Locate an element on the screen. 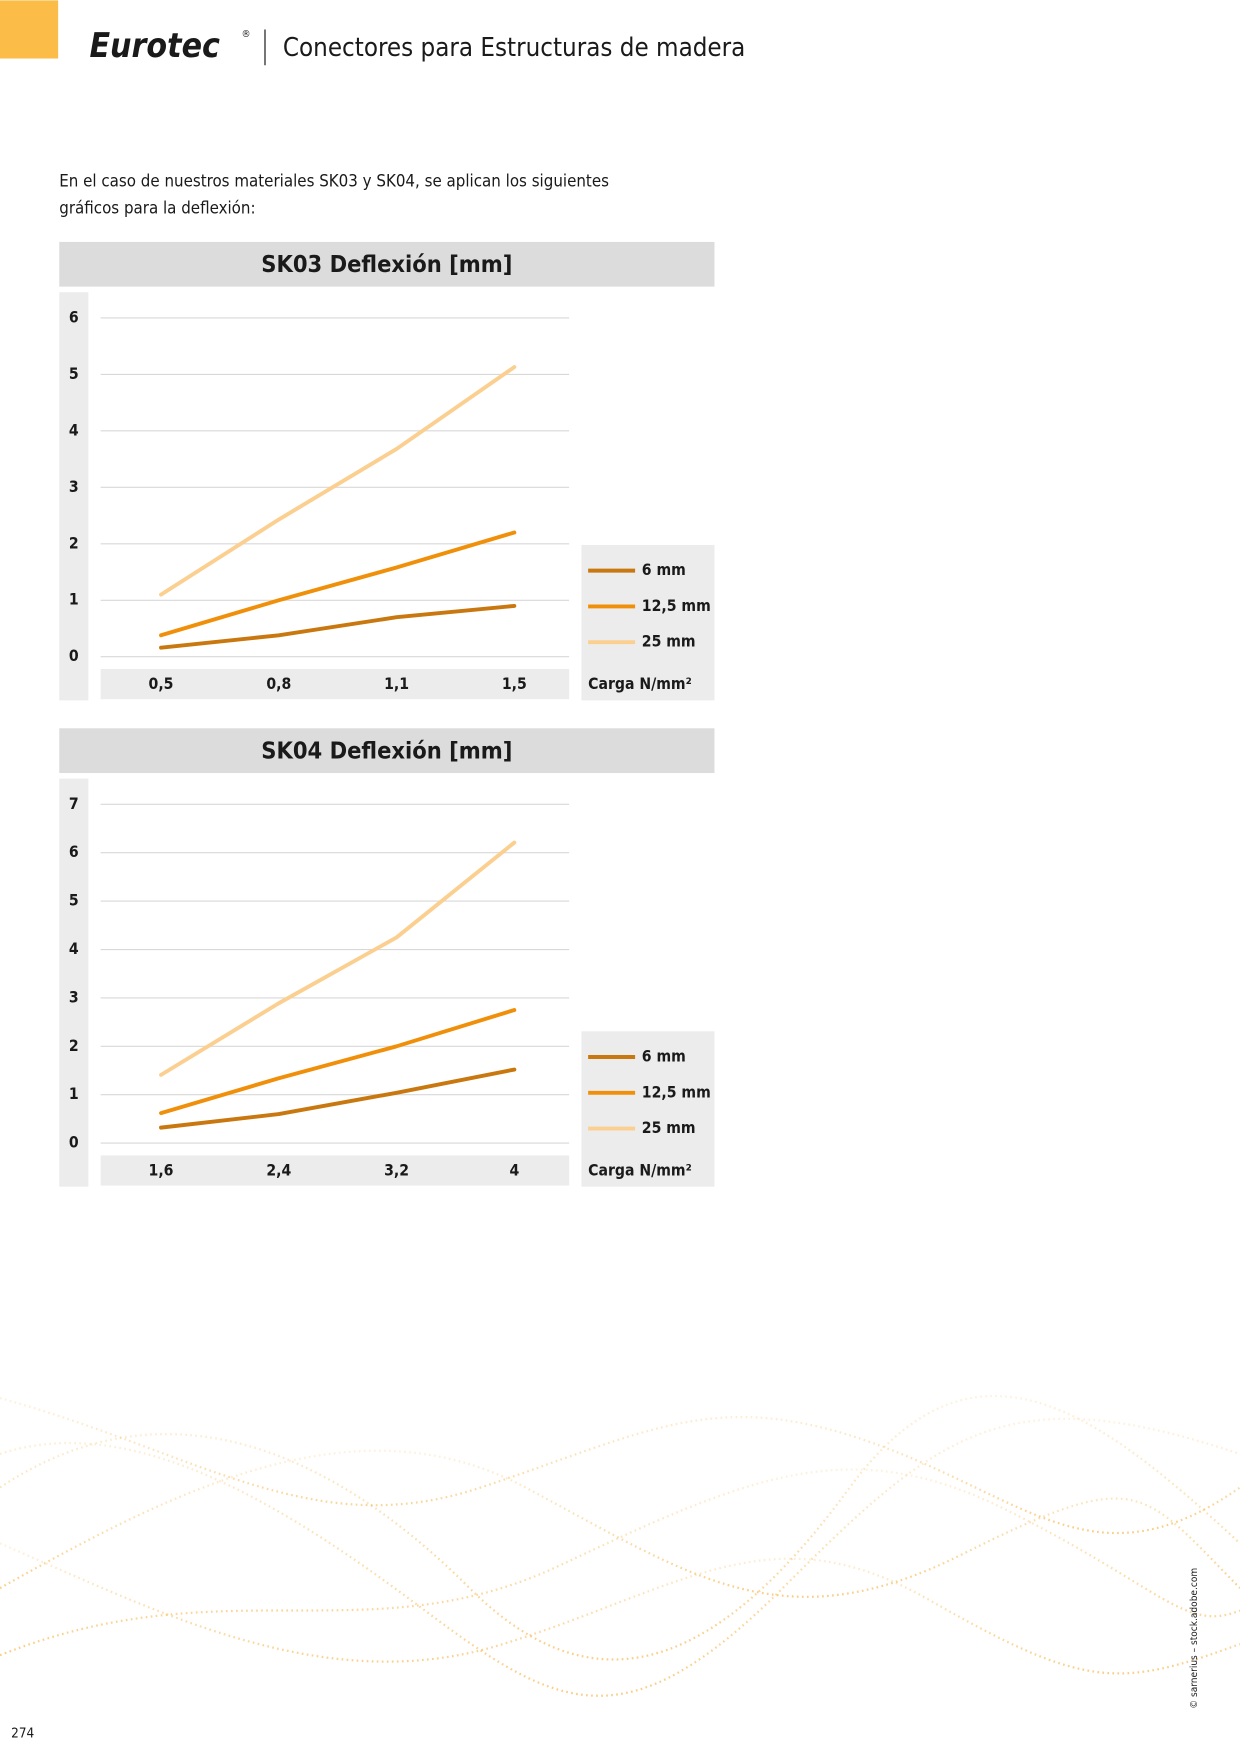 This screenshot has height=1754, width=1240. intro-line: gráficos para la deflexión: is located at coordinates (157, 207).